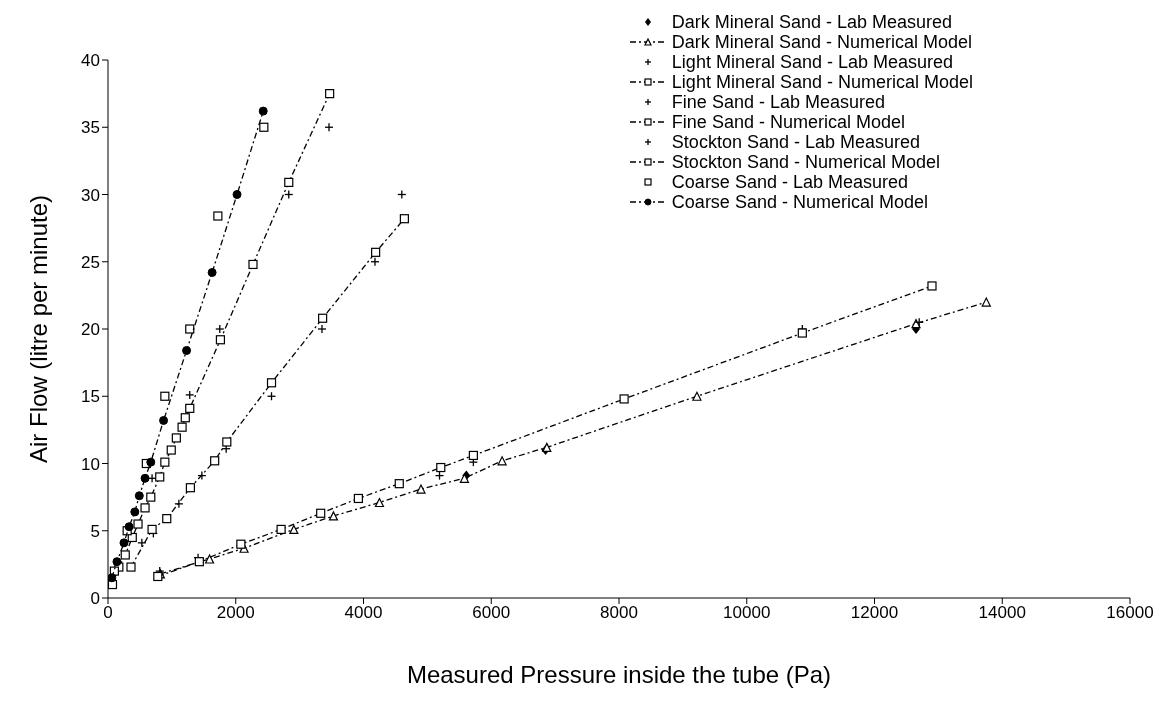  What do you see at coordinates (788, 122) in the screenshot?
I see `legend-label: Fine Sand - Numerical Model` at bounding box center [788, 122].